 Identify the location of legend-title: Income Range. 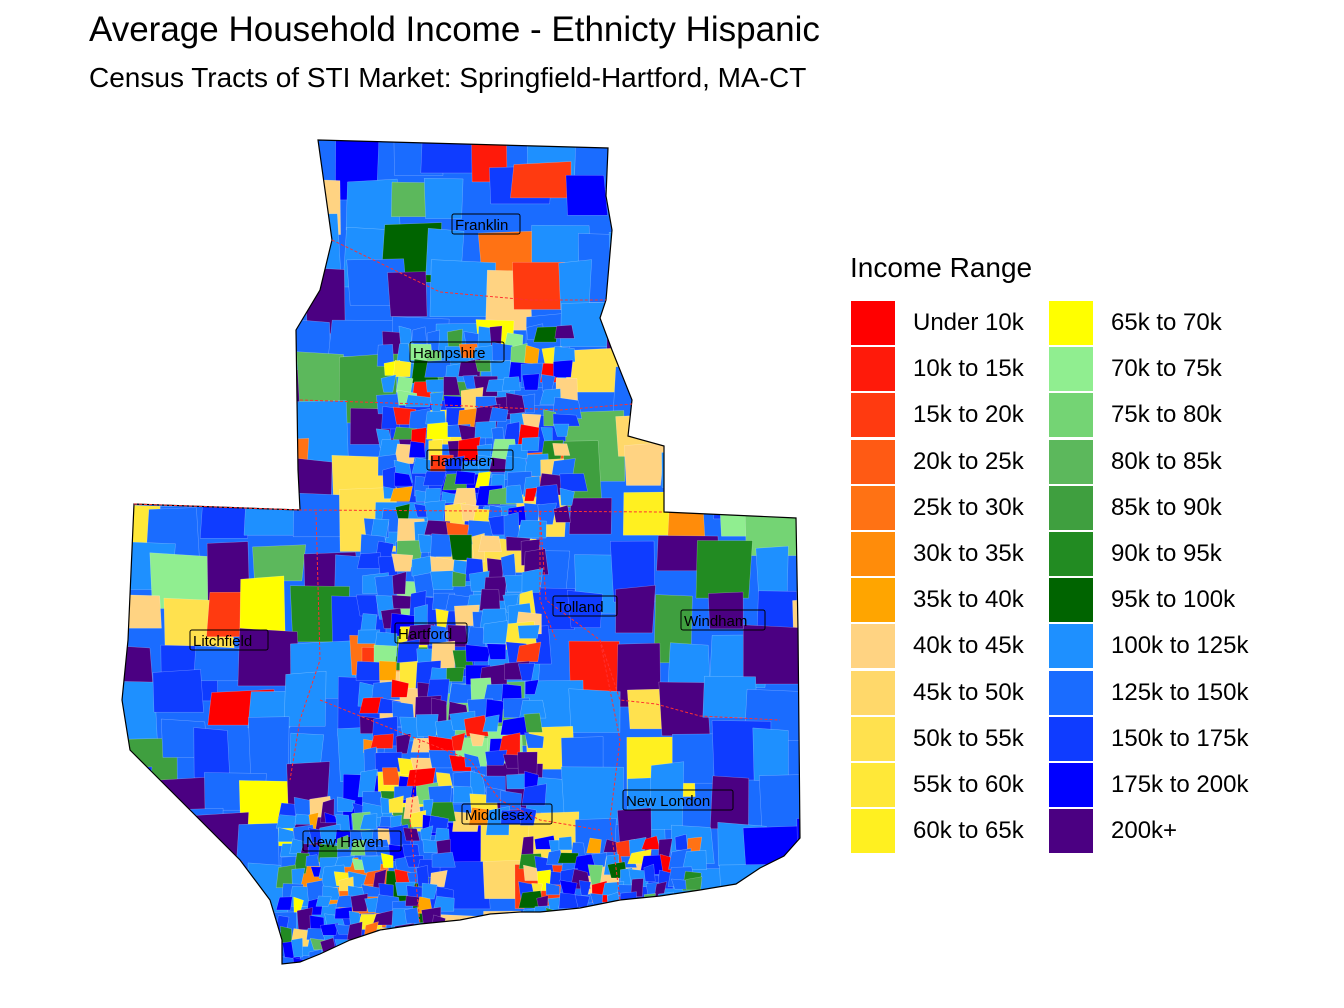
(941, 267).